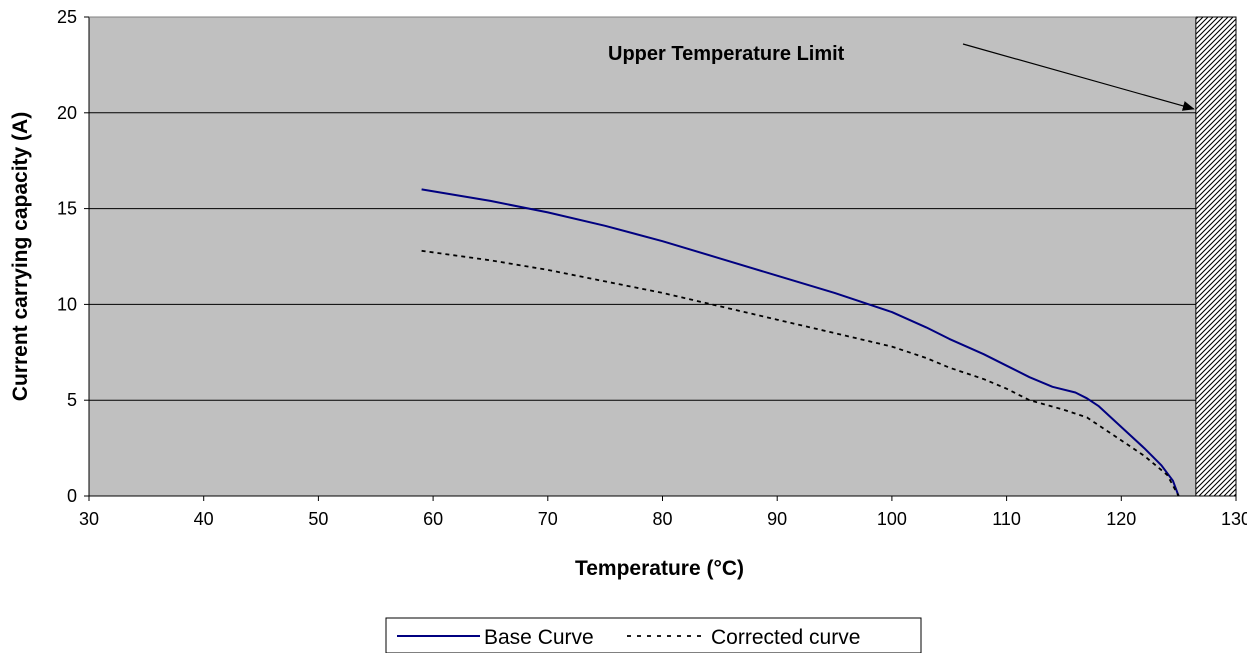  I want to click on x-tick-label: 100, so click(892, 519).